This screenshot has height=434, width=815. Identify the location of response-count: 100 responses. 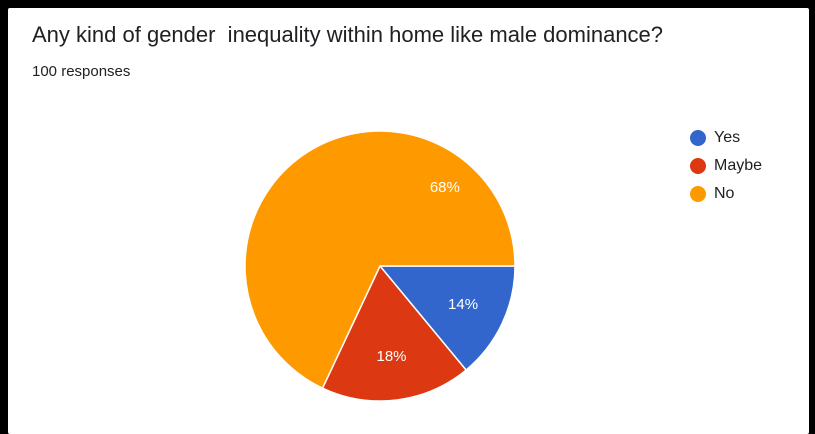
(81, 71).